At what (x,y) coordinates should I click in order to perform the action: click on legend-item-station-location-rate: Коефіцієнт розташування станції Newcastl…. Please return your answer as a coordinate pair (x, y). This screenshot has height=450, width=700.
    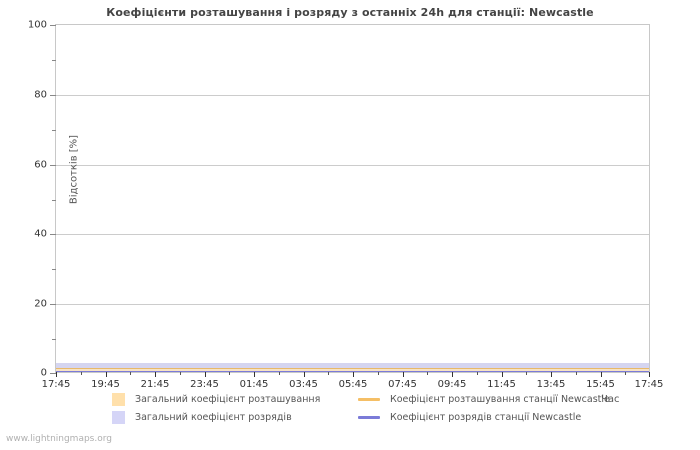
    Looking at the image, I should click on (495, 399).